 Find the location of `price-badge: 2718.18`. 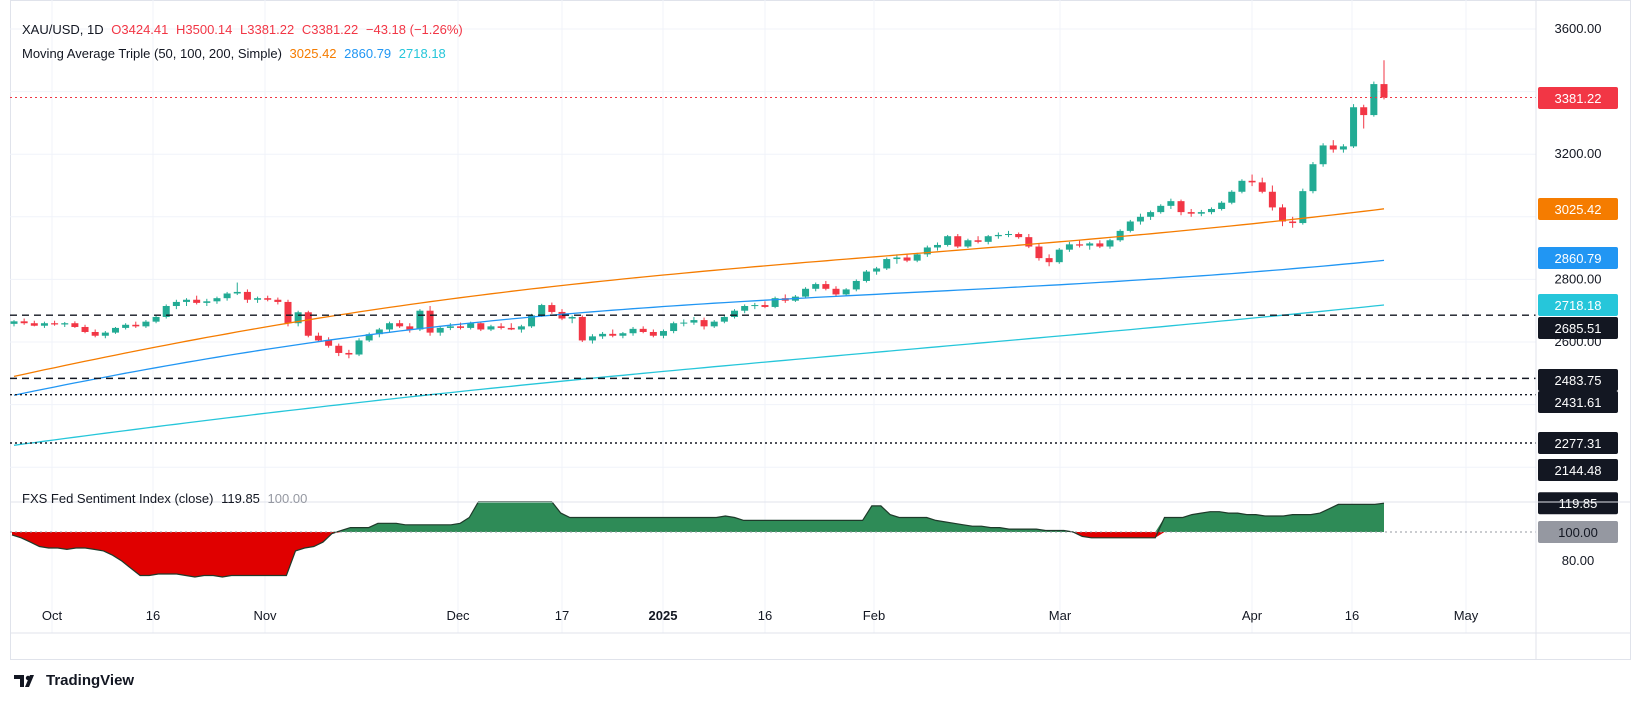

price-badge: 2718.18 is located at coordinates (1578, 305).